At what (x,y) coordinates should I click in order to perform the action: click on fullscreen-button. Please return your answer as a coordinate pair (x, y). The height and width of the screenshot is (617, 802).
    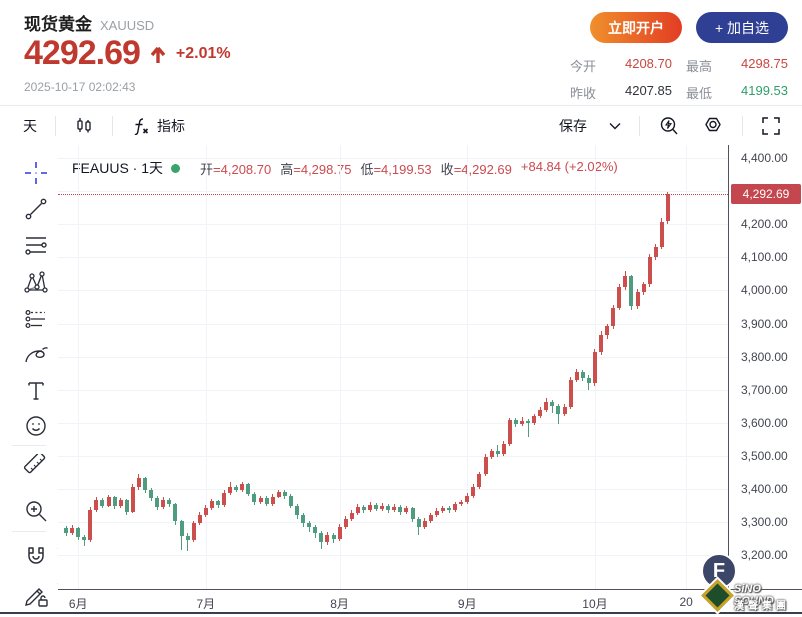
    Looking at the image, I should click on (771, 126).